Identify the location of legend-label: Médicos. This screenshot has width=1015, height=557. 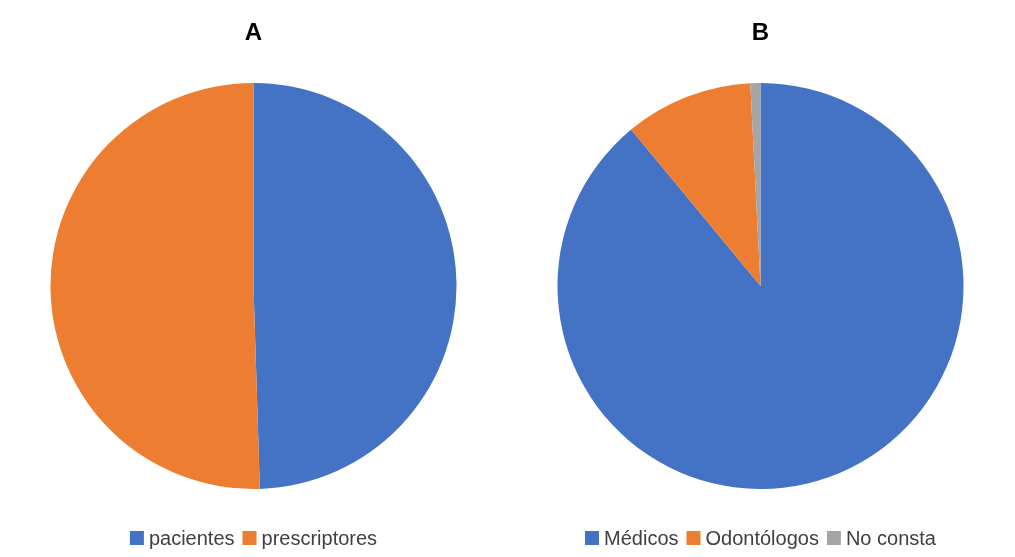
(641, 538).